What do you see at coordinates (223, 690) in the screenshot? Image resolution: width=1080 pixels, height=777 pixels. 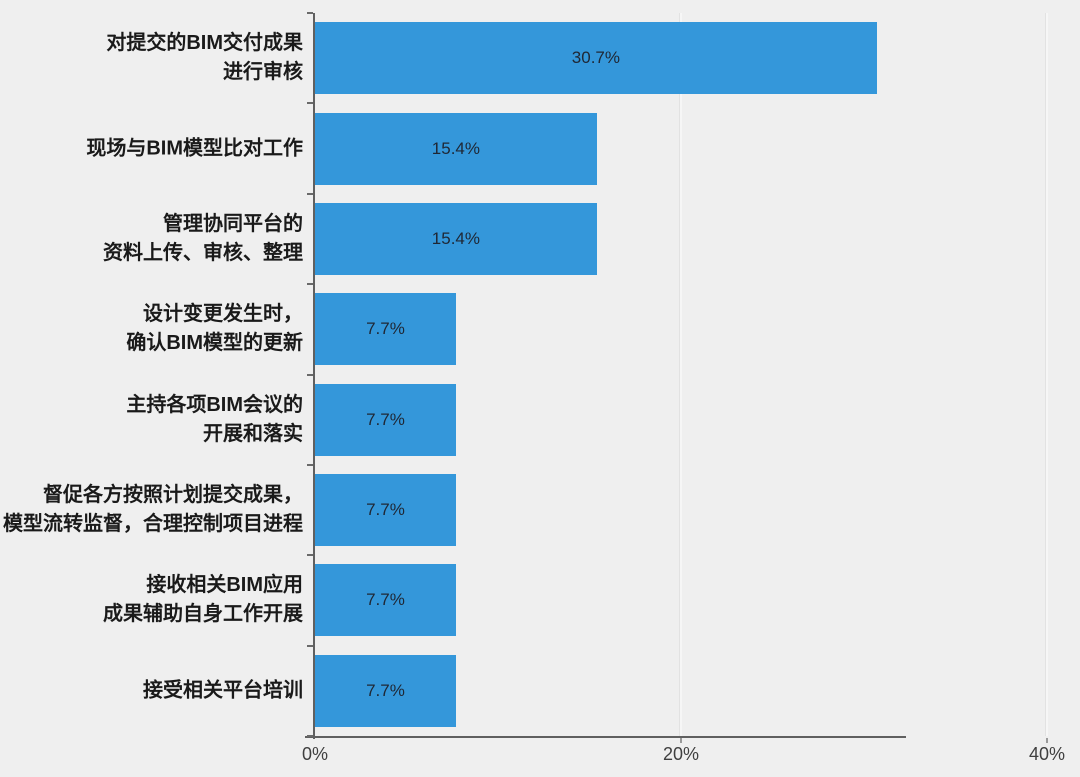 I see `category-label: 接受相关平台培训` at bounding box center [223, 690].